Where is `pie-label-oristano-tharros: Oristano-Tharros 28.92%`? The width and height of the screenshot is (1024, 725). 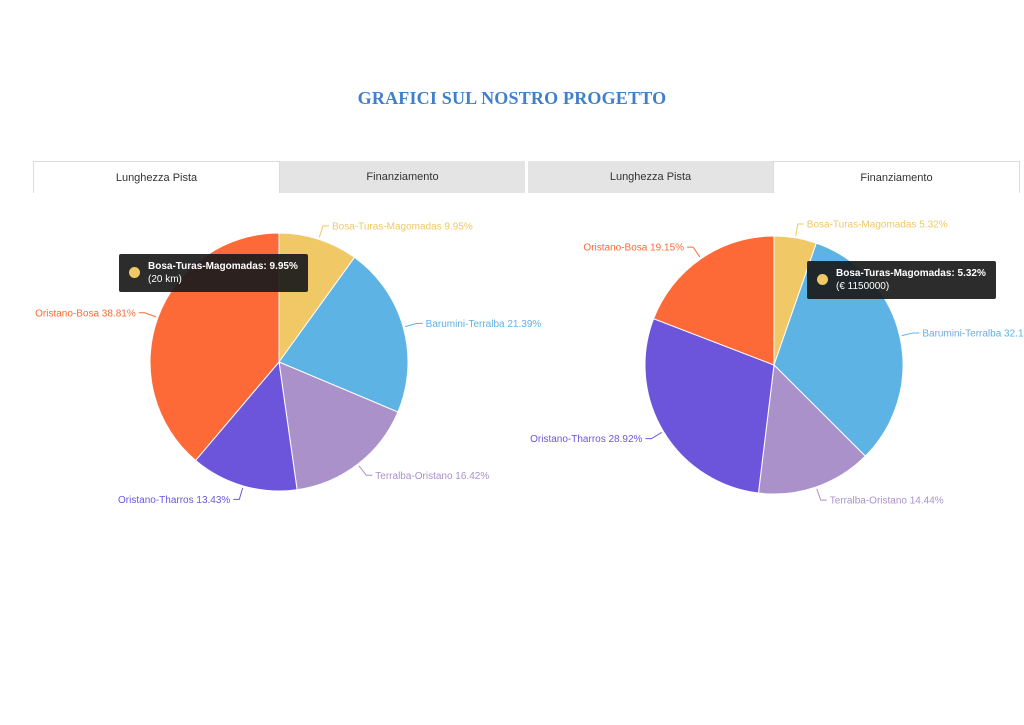
pie-label-oristano-tharros: Oristano-Tharros 28.92% is located at coordinates (586, 439).